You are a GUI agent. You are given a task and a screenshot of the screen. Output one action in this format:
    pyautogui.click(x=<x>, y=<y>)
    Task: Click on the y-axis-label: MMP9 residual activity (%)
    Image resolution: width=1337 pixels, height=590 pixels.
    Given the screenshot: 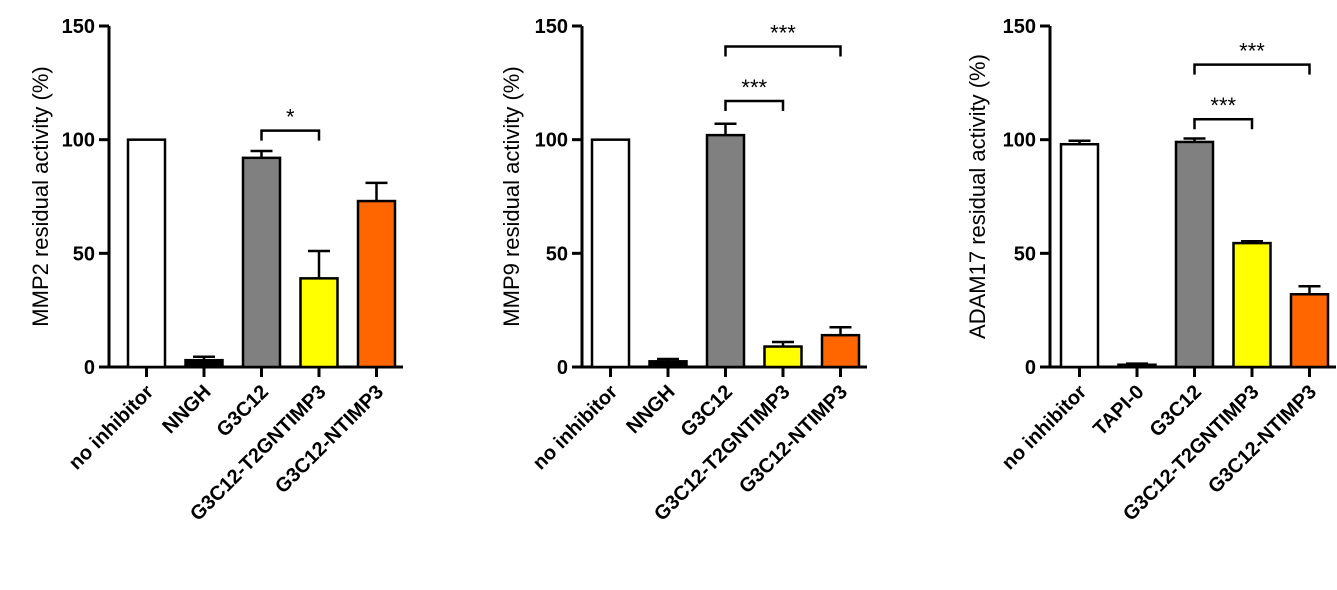 What is the action you would take?
    pyautogui.click(x=511, y=196)
    